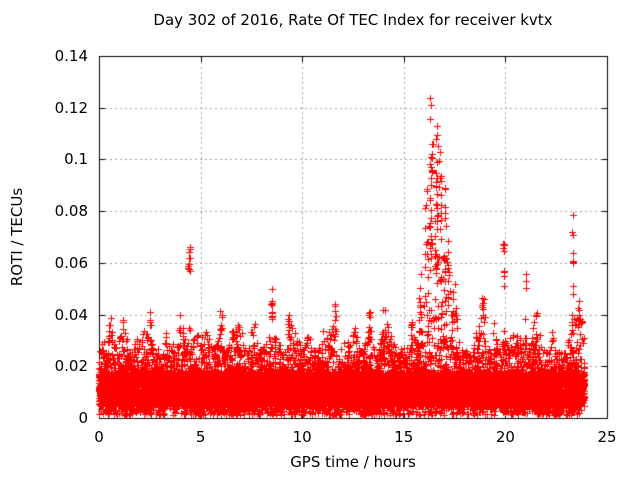  Describe the element at coordinates (71, 314) in the screenshot. I see `y-tick-label: 0.04` at that location.